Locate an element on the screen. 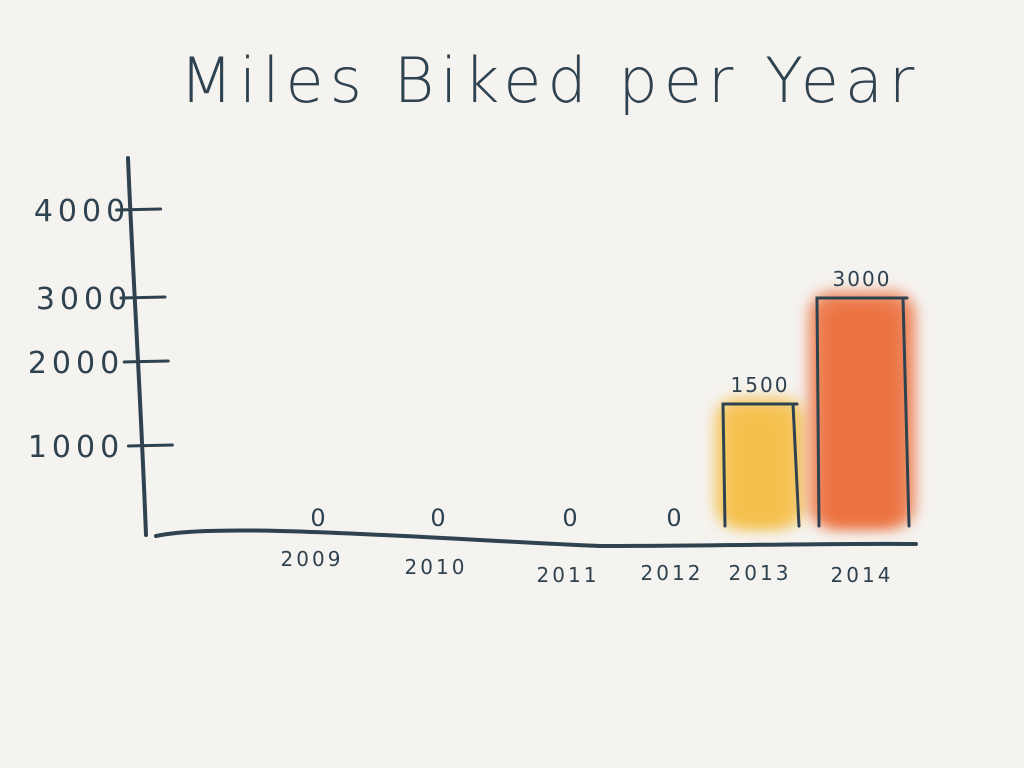  x-tick-label-2009: 2009 is located at coordinates (312, 559).